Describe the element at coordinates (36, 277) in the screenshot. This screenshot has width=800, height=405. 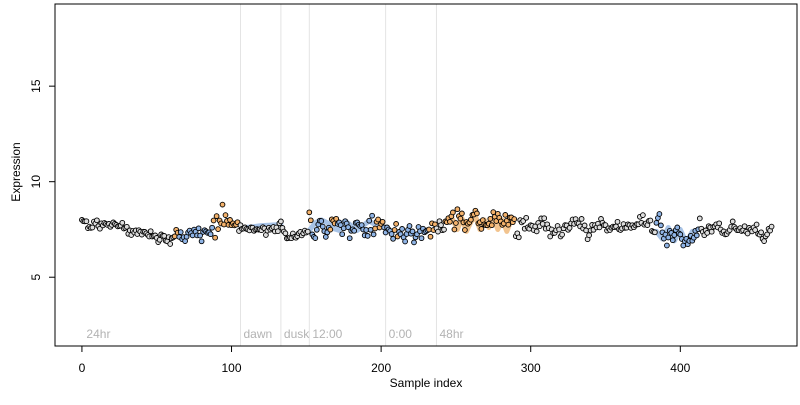
I see `y-tick-label: 5` at that location.